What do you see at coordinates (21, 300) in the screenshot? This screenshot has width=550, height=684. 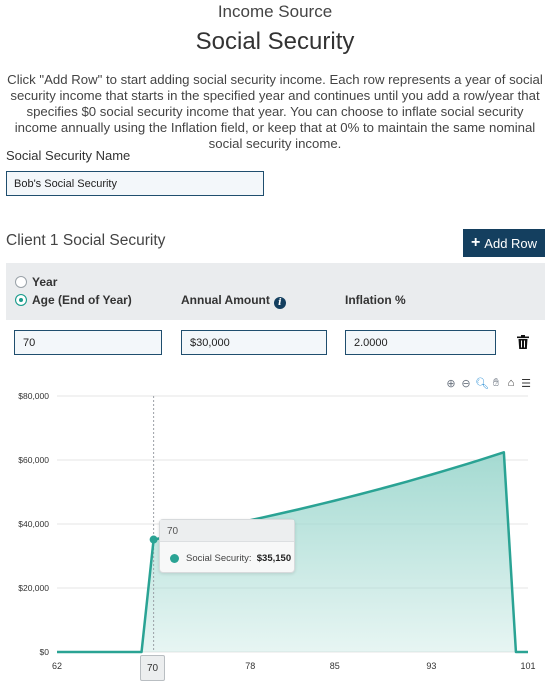 I see `radio-age` at bounding box center [21, 300].